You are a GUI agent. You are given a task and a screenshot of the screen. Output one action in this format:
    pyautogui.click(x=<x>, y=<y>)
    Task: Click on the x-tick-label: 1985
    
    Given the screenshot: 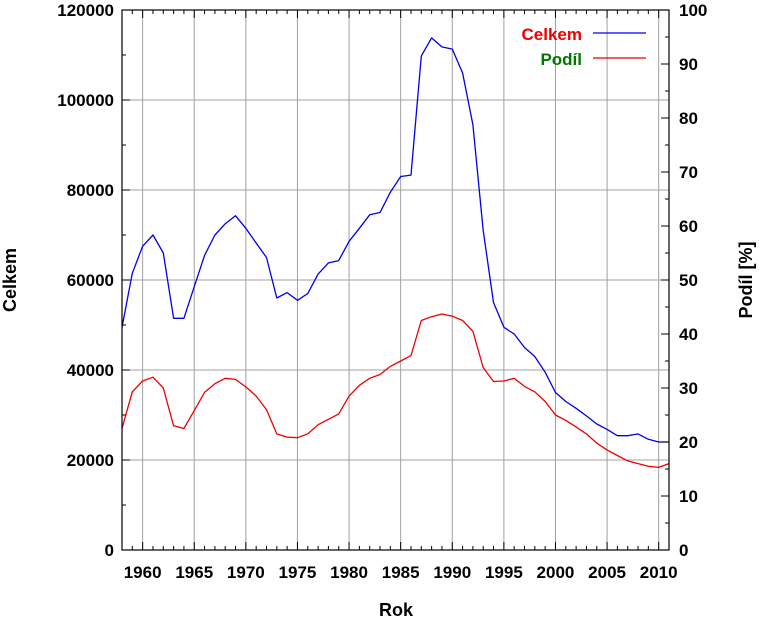 What is the action you would take?
    pyautogui.click(x=401, y=572)
    